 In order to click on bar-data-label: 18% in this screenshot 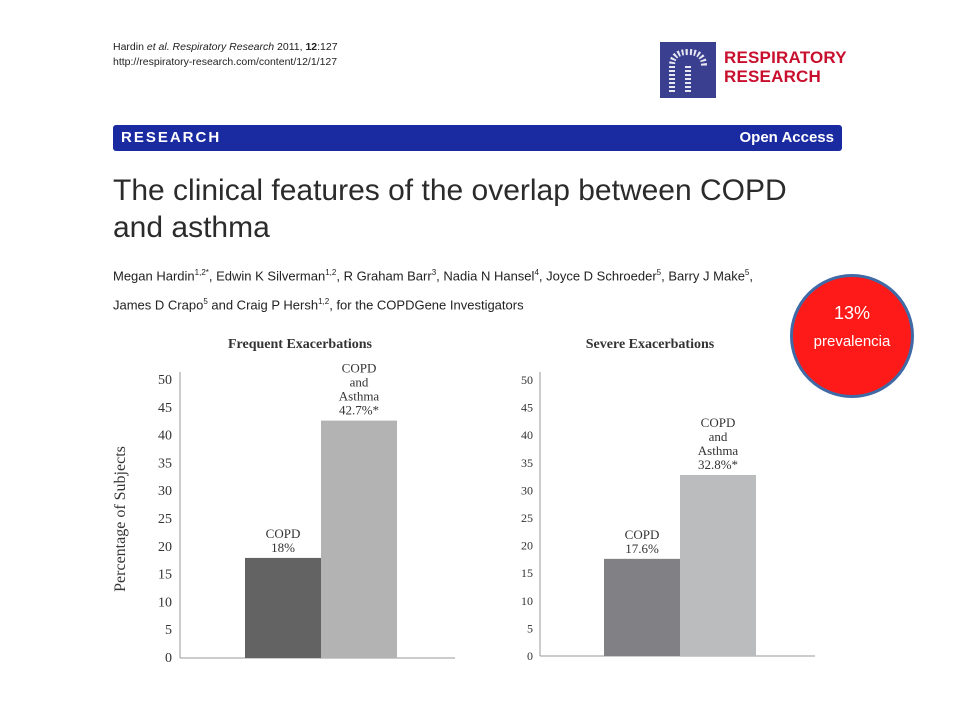, I will do `click(283, 547)`.